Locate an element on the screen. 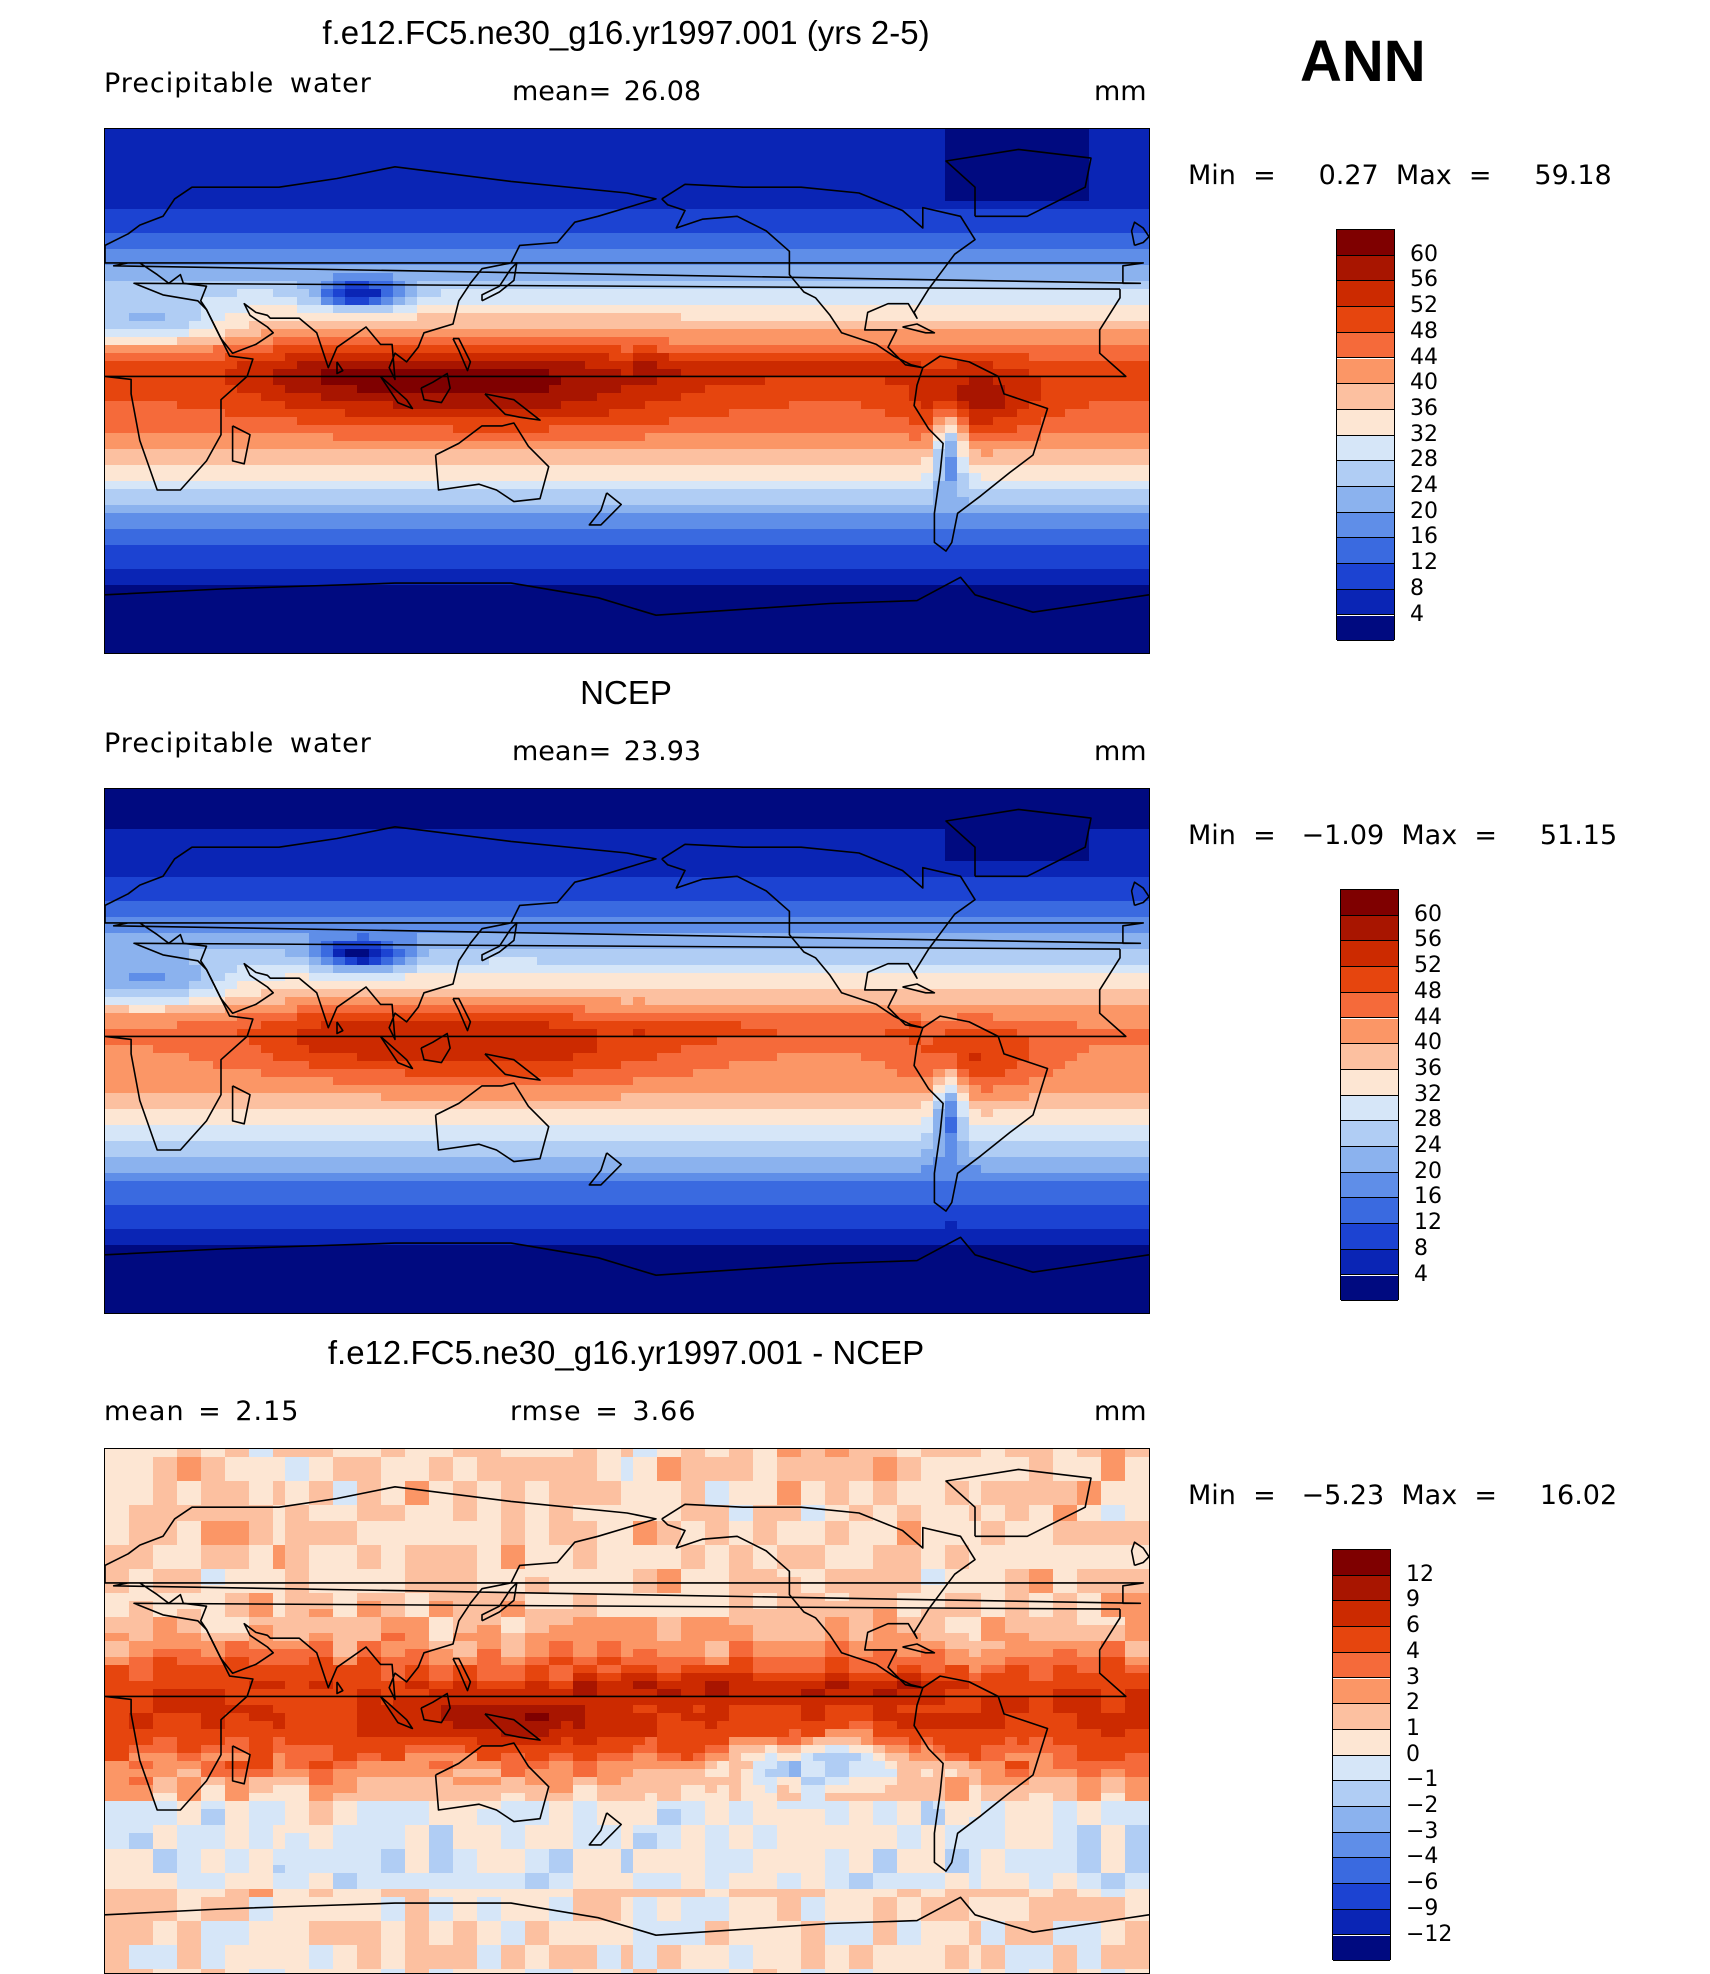 Image resolution: width=1710 pixels, height=1974 pixels. colorbar-tick-label: 40 is located at coordinates (1428, 1043).